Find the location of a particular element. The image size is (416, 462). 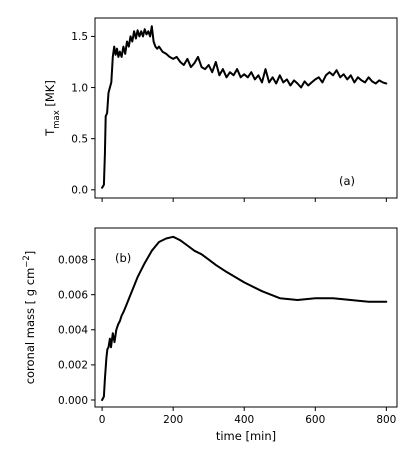

y-tick-label: 0.008 is located at coordinates (73, 260).